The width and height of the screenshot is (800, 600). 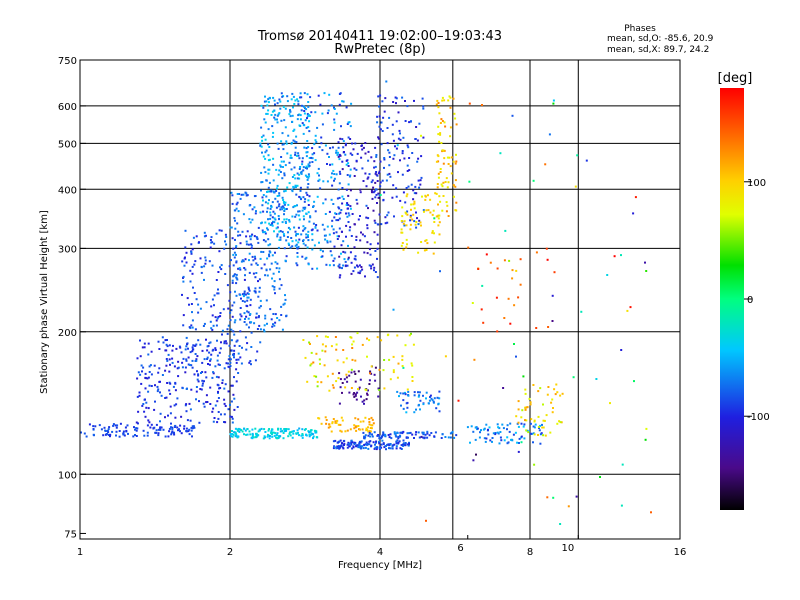 I want to click on x-tick-label: 16, so click(x=680, y=552).